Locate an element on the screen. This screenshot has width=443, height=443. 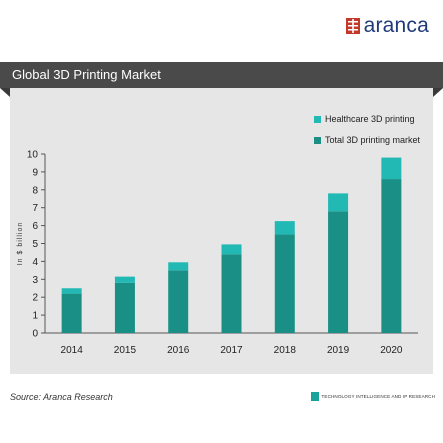
title-bar: Global 3D Printing Market is located at coordinates (221, 75).